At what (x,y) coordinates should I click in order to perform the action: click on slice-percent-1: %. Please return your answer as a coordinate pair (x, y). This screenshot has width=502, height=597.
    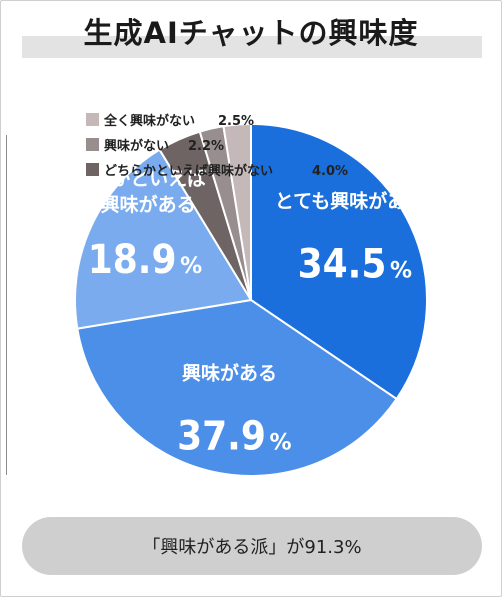
    Looking at the image, I should click on (280, 443).